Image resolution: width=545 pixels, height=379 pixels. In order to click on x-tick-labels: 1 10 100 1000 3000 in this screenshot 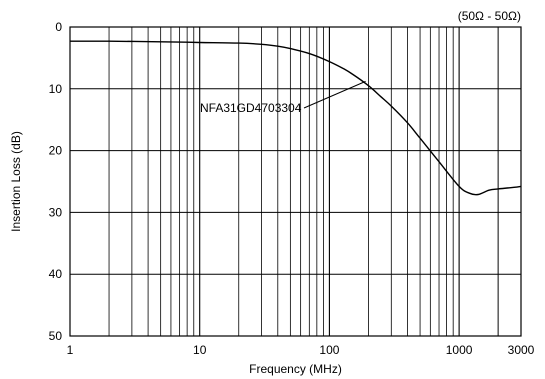, I will do `click(301, 350)`.